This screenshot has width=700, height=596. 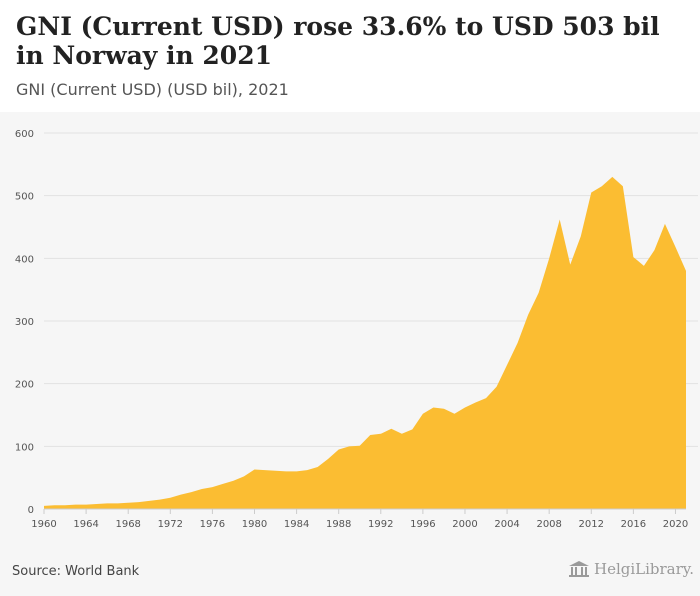 What do you see at coordinates (254, 524) in the screenshot?
I see `x-tick-label-1980: 1980` at bounding box center [254, 524].